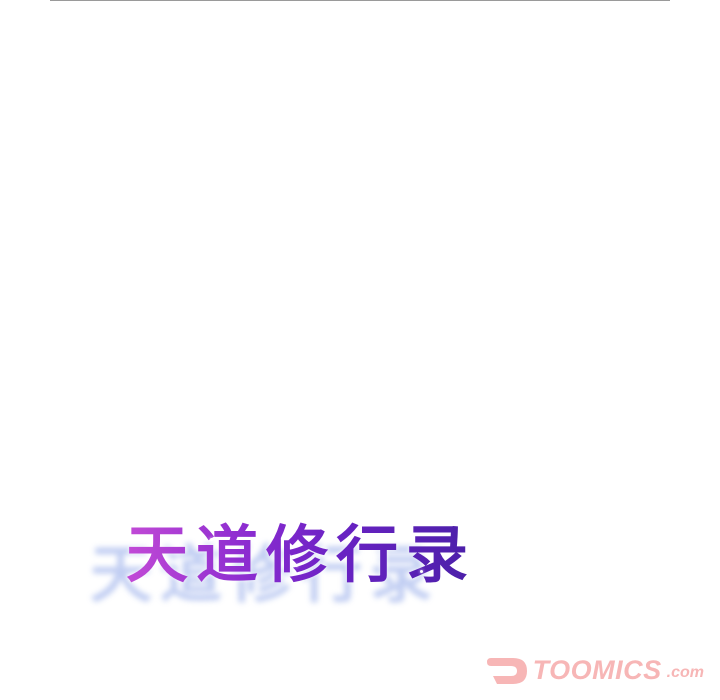 The height and width of the screenshot is (700, 720). Describe the element at coordinates (597, 670) in the screenshot. I see `toomics-brand-text: TOOMICS` at that location.